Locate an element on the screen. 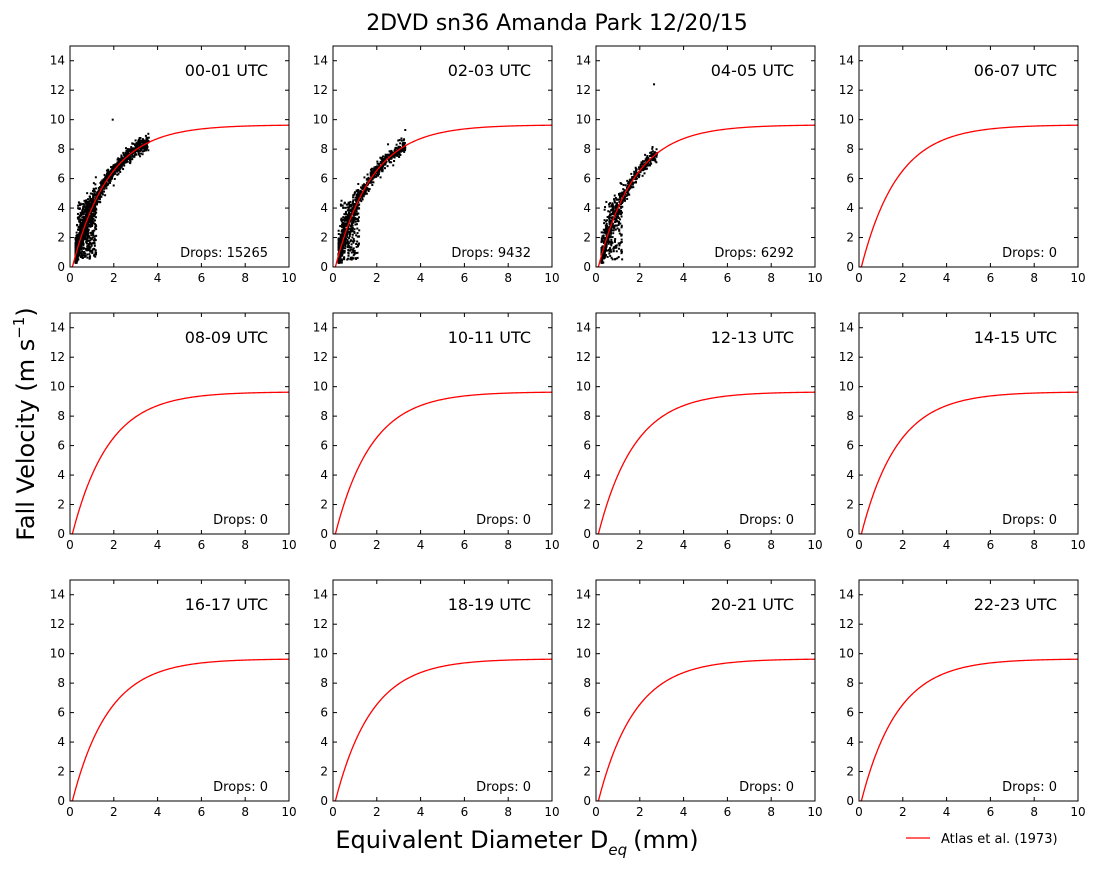  x-tick-label: 0 is located at coordinates (70, 812).